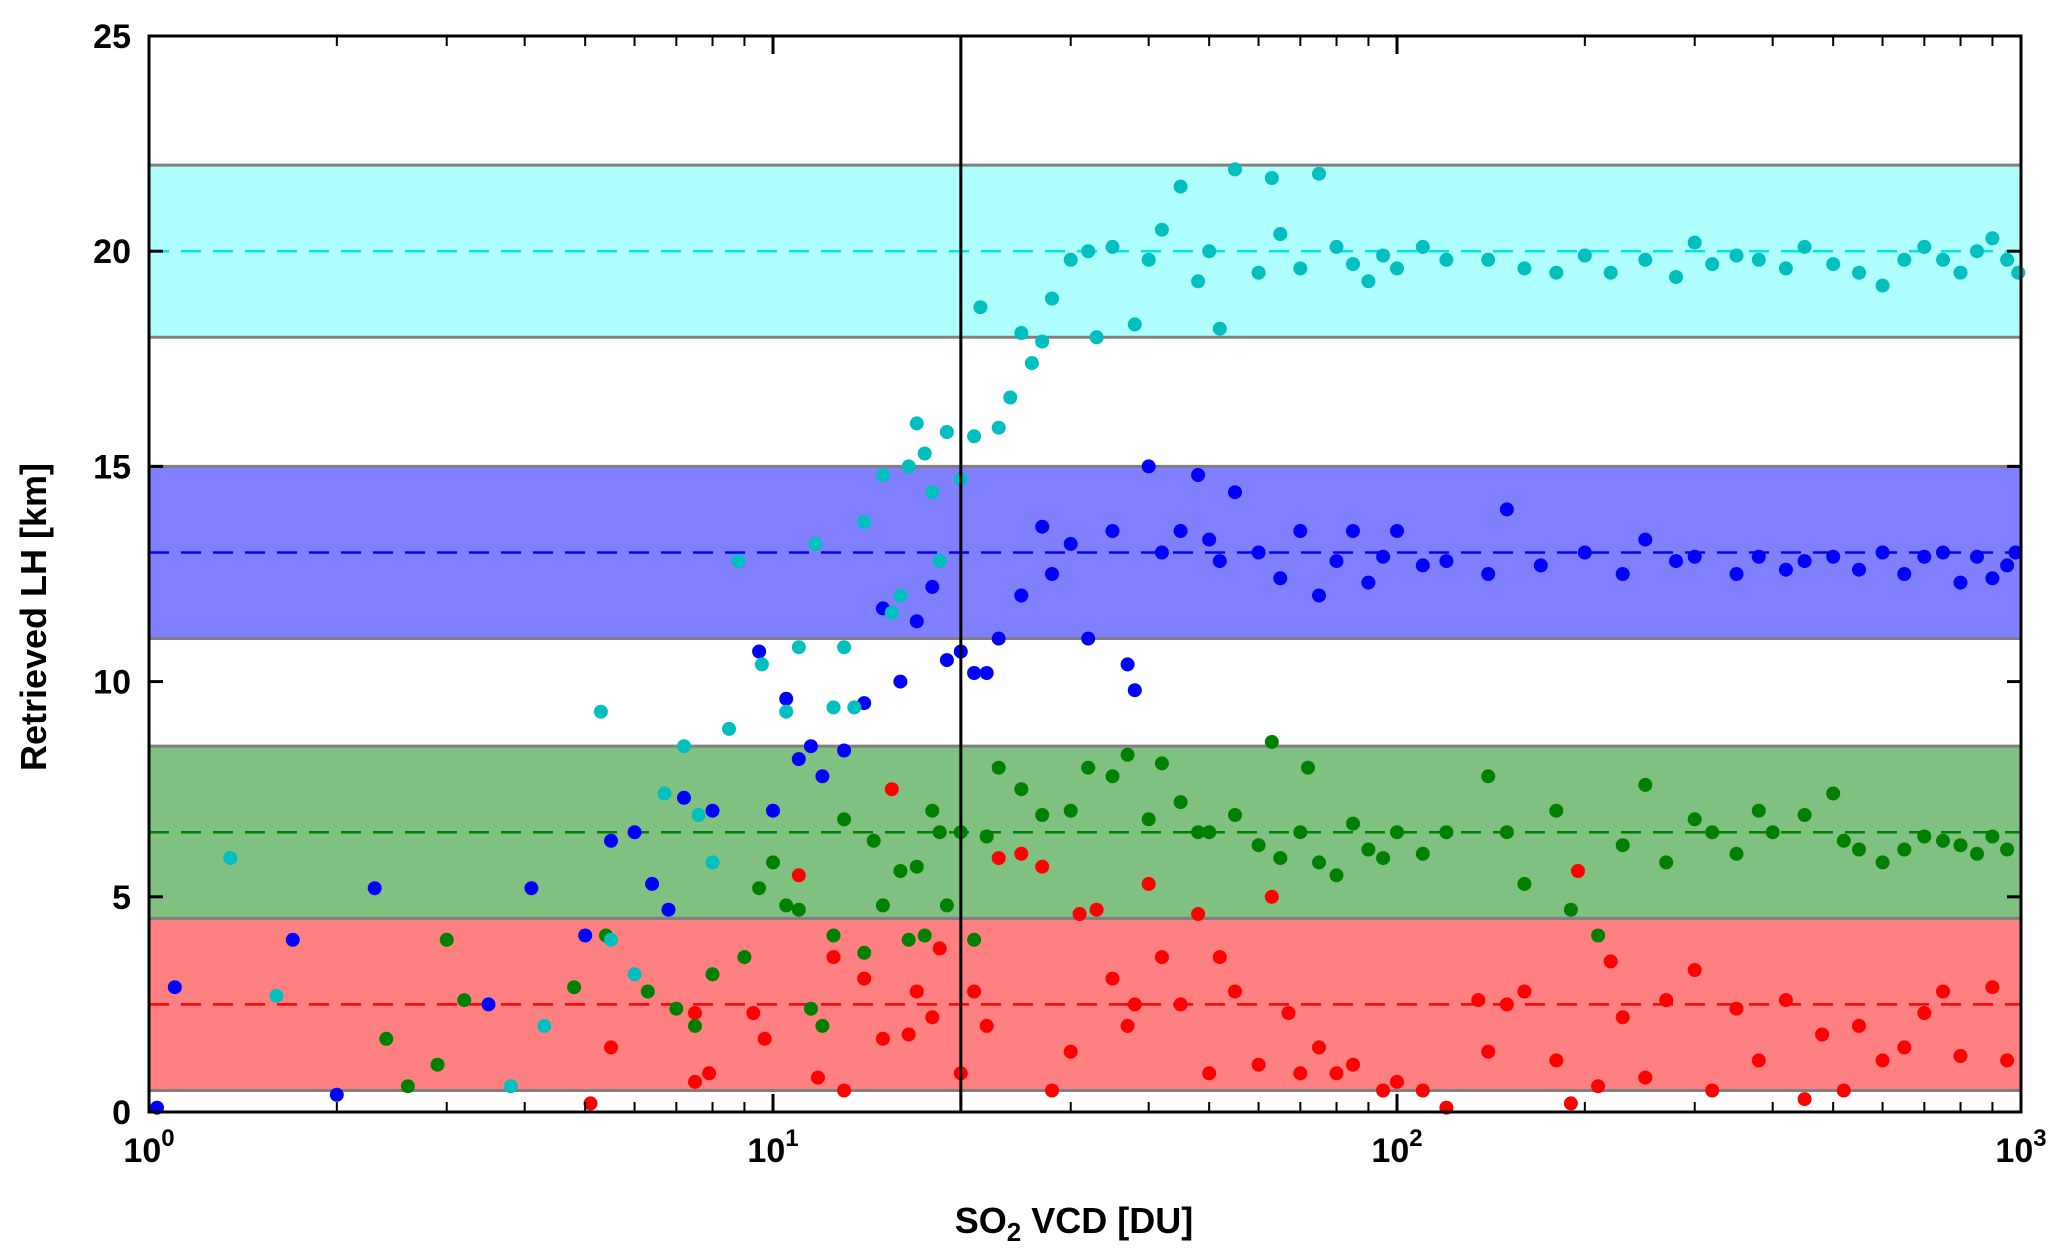 The image size is (2067, 1257). Describe the element at coordinates (112, 467) in the screenshot. I see `y-tick-label: 15` at that location.